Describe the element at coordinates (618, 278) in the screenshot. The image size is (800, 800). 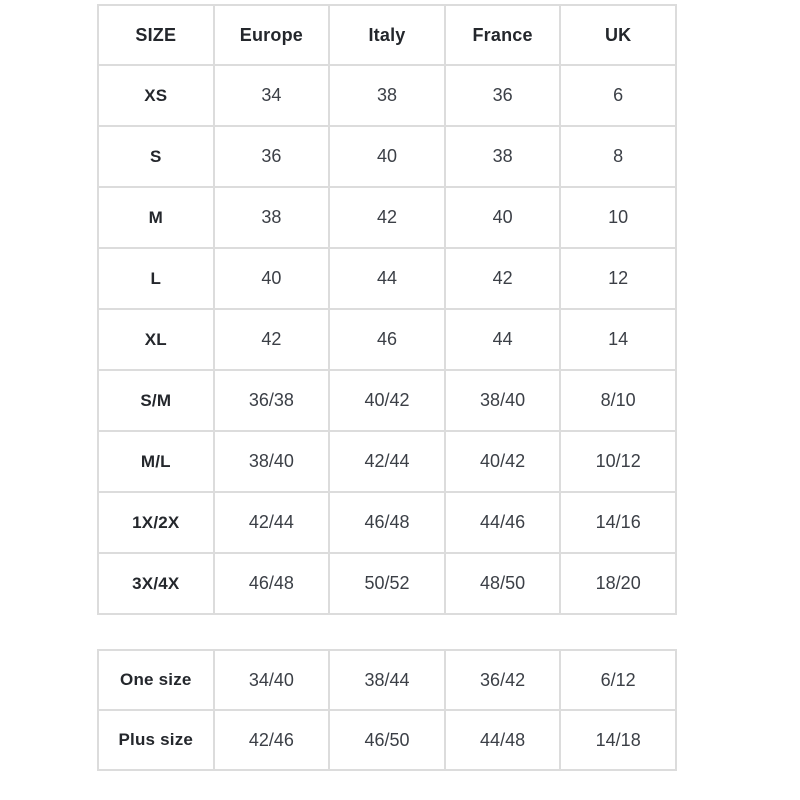
I see `value-cell: 12` at that location.